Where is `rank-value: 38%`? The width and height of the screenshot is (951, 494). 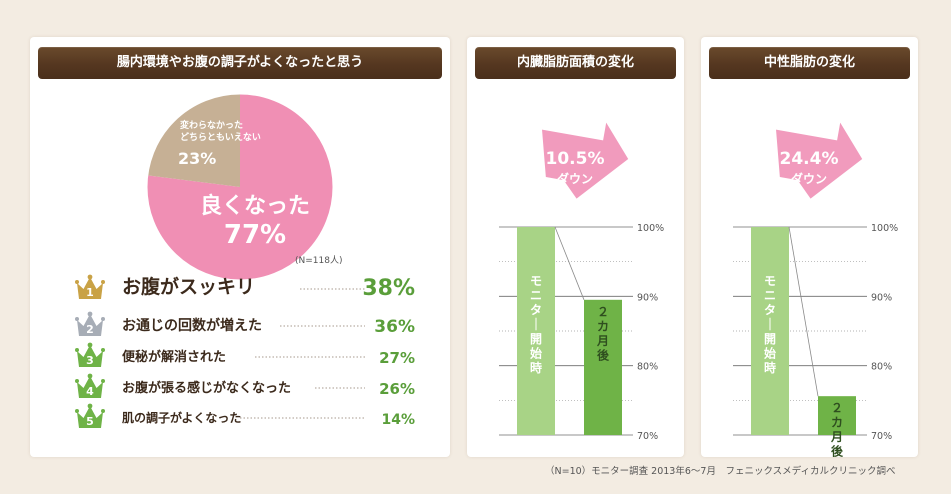
rank-value: 38% is located at coordinates (388, 288).